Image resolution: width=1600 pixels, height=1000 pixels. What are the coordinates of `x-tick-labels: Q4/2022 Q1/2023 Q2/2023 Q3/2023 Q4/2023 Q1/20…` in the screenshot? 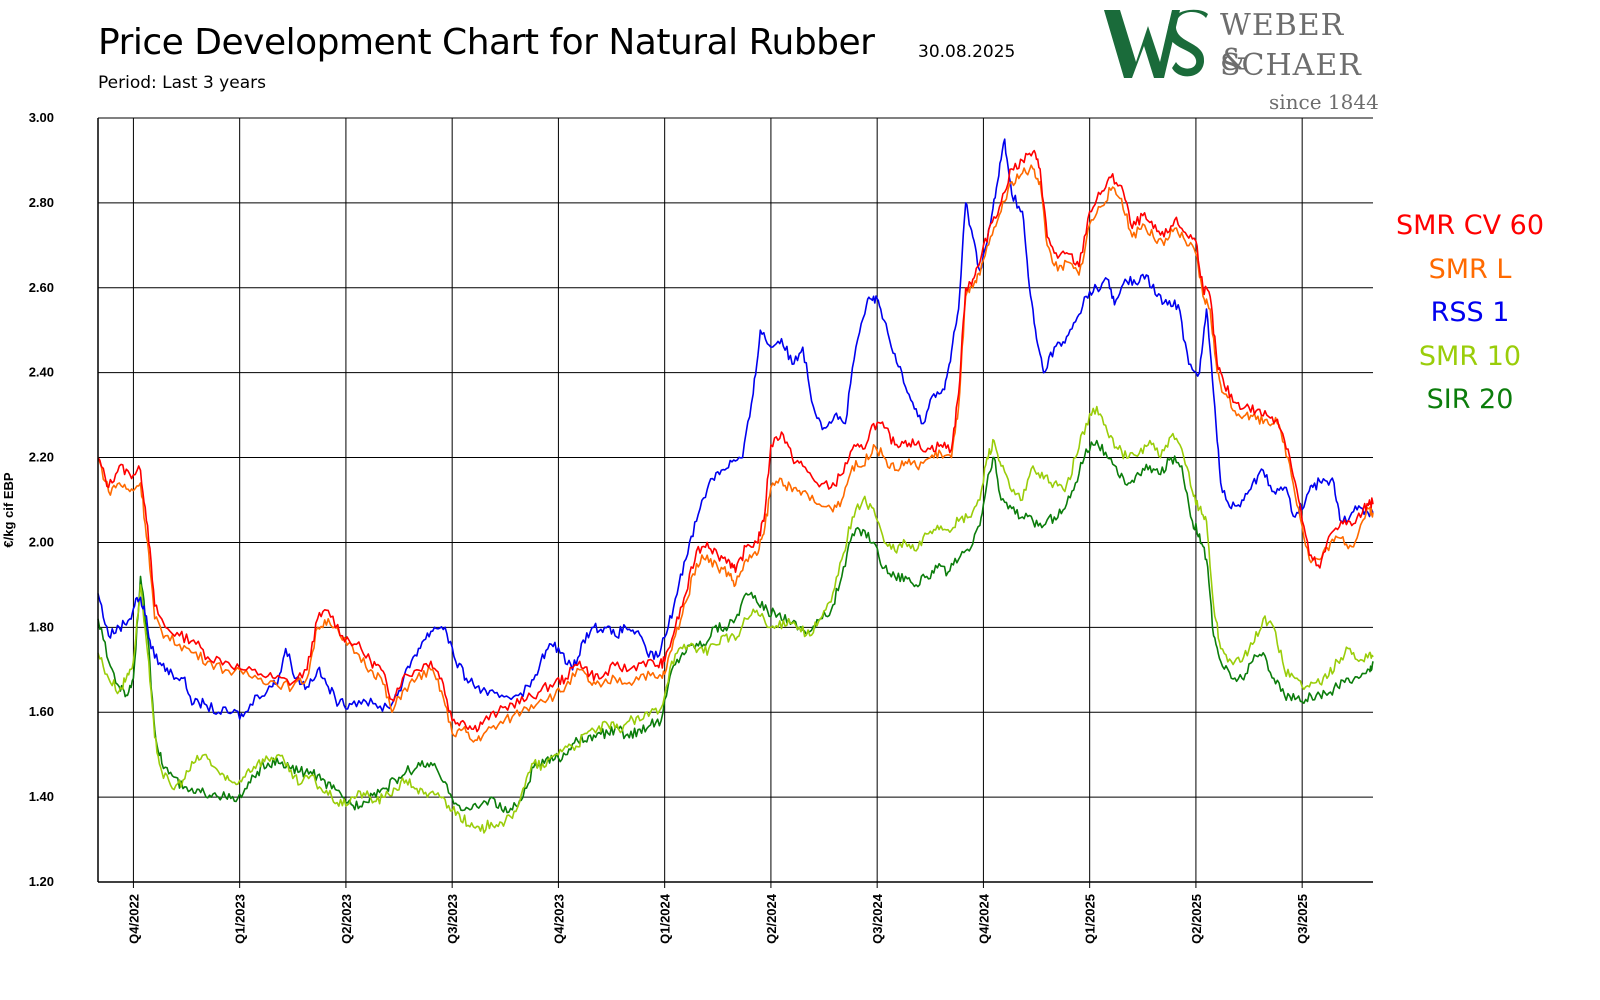 It's located at (718, 918).